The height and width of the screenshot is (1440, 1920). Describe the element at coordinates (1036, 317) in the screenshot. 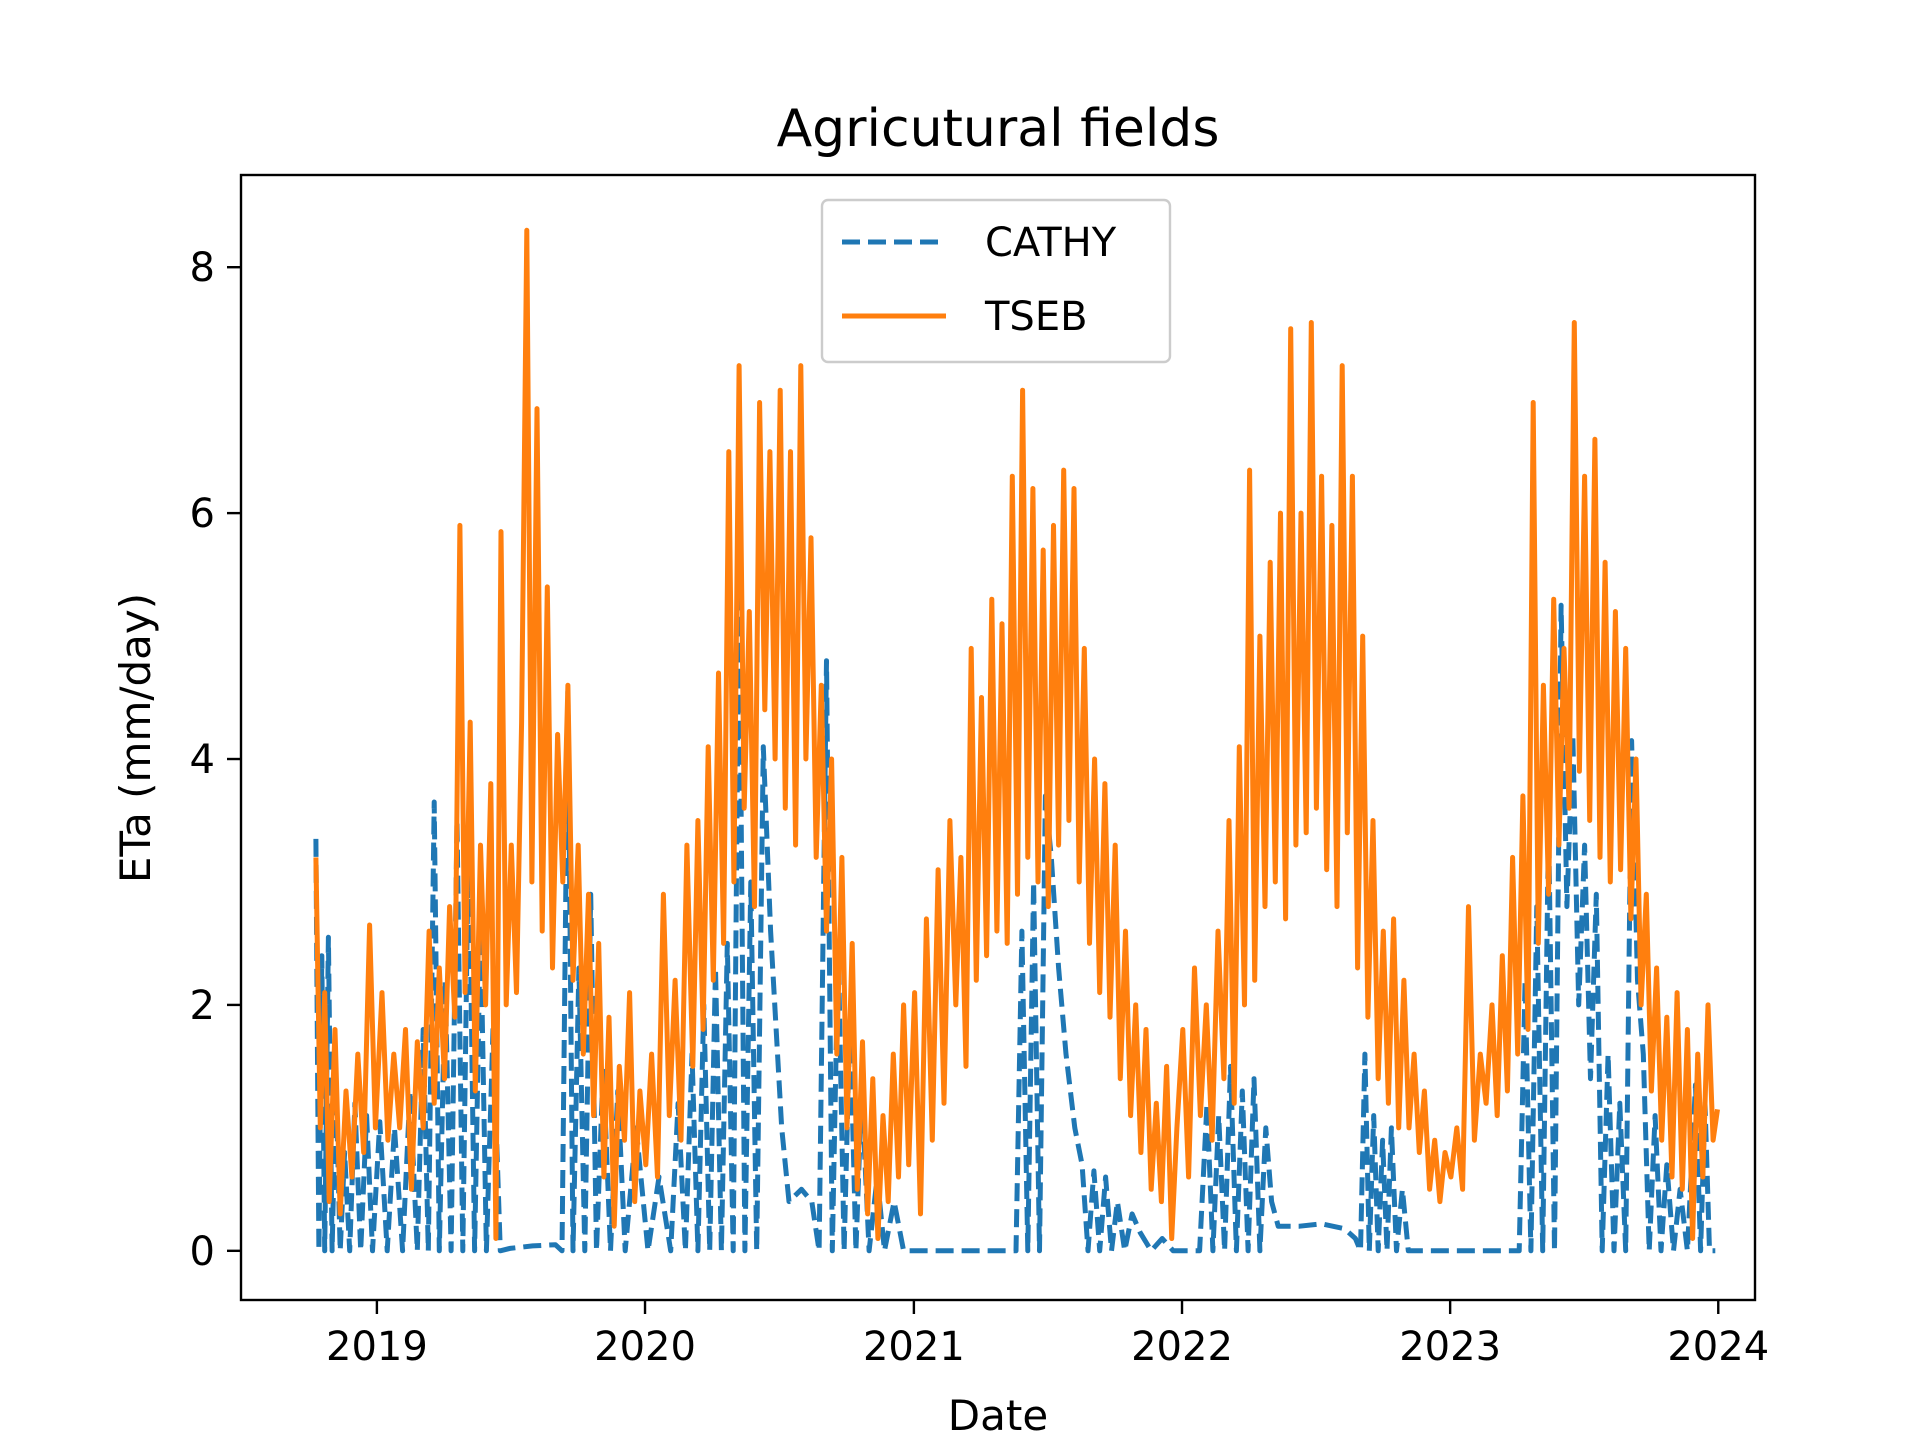

I see `legend-label-tseb: TSEB` at that location.